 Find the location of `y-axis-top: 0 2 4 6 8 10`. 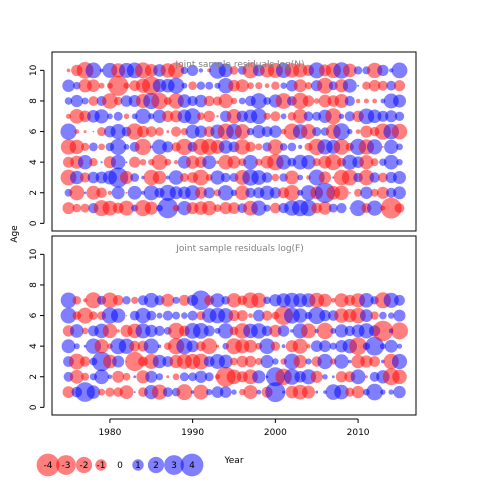

y-axis-top: 0 2 4 6 8 10 is located at coordinates (37, 145).